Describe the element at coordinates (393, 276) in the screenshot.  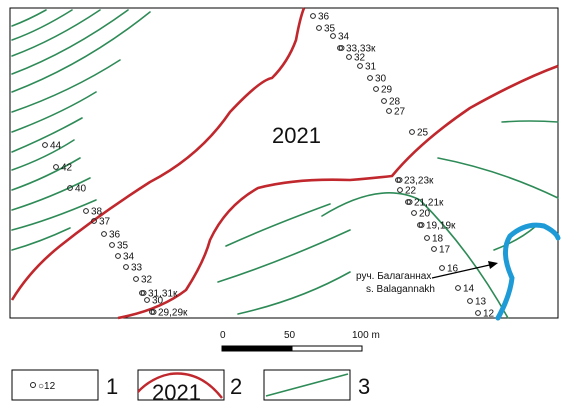
I see `stream-label-ru: руч. Балаганнах` at that location.